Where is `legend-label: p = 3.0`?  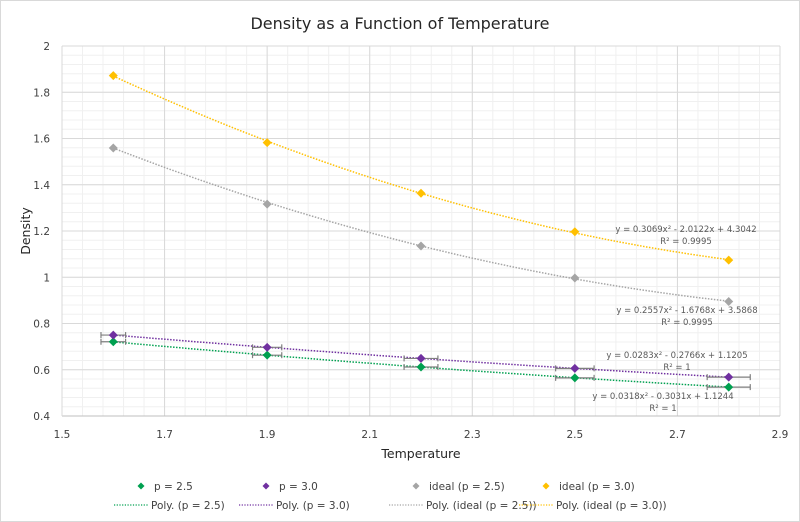
legend-label: p = 3.0 is located at coordinates (298, 487).